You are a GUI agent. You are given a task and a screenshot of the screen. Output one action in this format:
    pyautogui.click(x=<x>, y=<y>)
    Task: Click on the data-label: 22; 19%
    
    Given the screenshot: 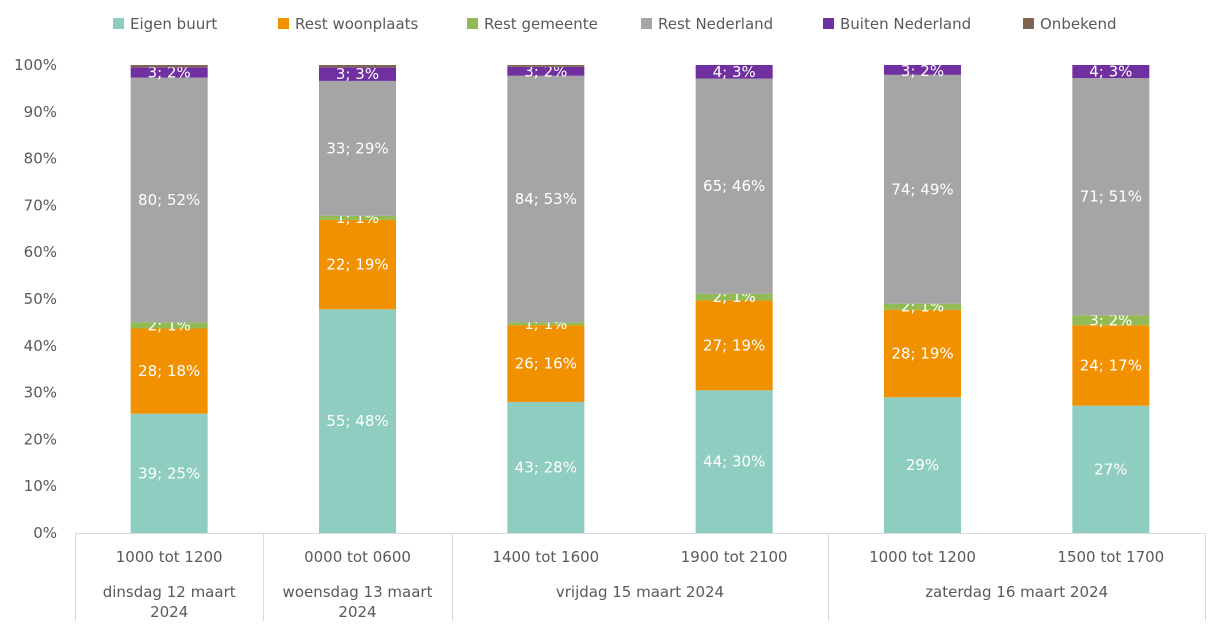 What is the action you would take?
    pyautogui.click(x=357, y=265)
    